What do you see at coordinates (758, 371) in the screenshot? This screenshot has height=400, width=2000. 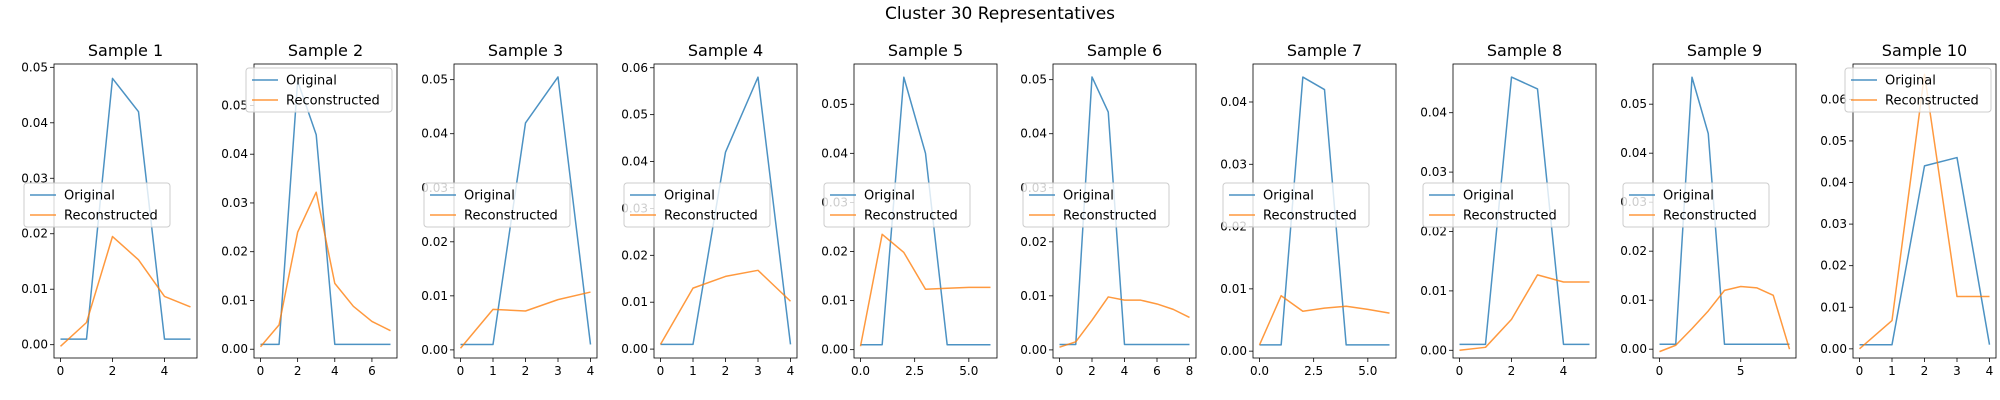 I see `x-tick-label: 3` at bounding box center [758, 371].